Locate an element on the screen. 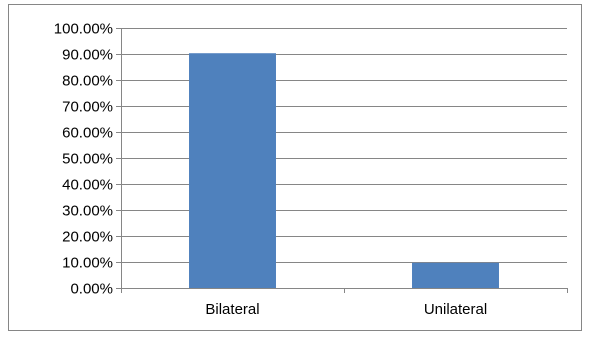 The height and width of the screenshot is (337, 589). bar-unilateral is located at coordinates (455, 275).